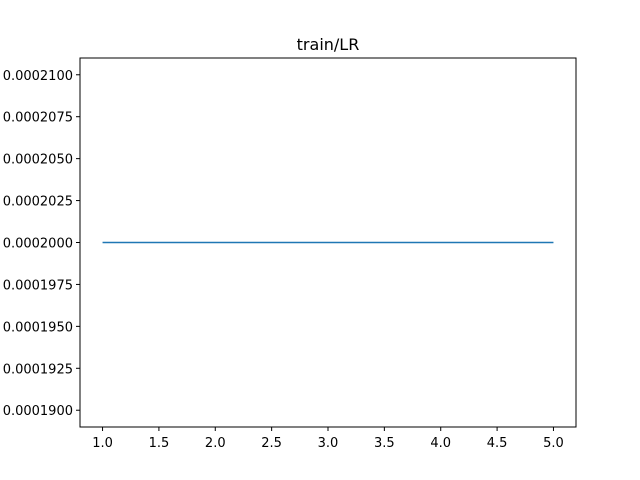 This screenshot has width=640, height=480. I want to click on y-tick-label: 0.0002000, so click(38, 244).